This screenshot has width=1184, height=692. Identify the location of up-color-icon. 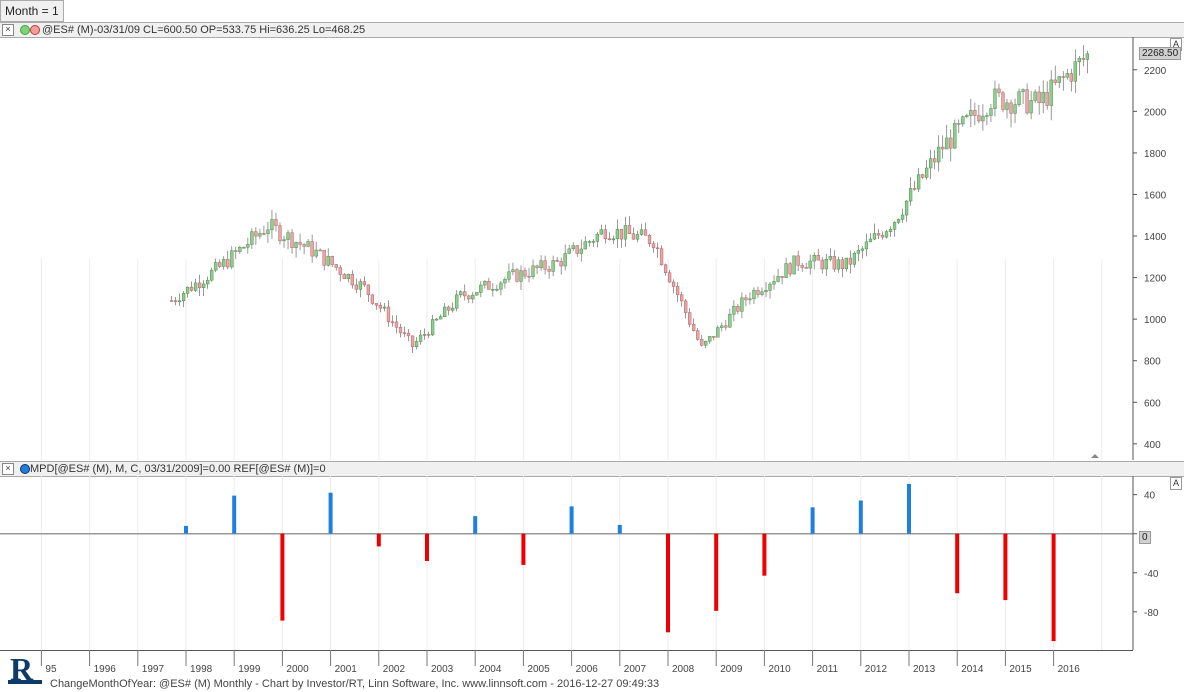
(25, 30).